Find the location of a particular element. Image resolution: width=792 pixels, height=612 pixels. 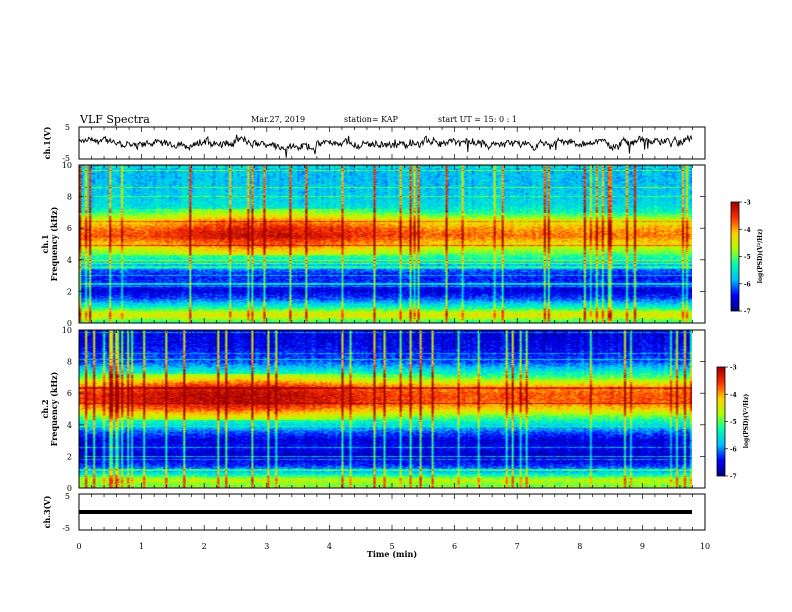

ch2-colorbar: -3 -4 -5 -6 -7 log(PSD)(V²/Hz) is located at coordinates (733, 423).